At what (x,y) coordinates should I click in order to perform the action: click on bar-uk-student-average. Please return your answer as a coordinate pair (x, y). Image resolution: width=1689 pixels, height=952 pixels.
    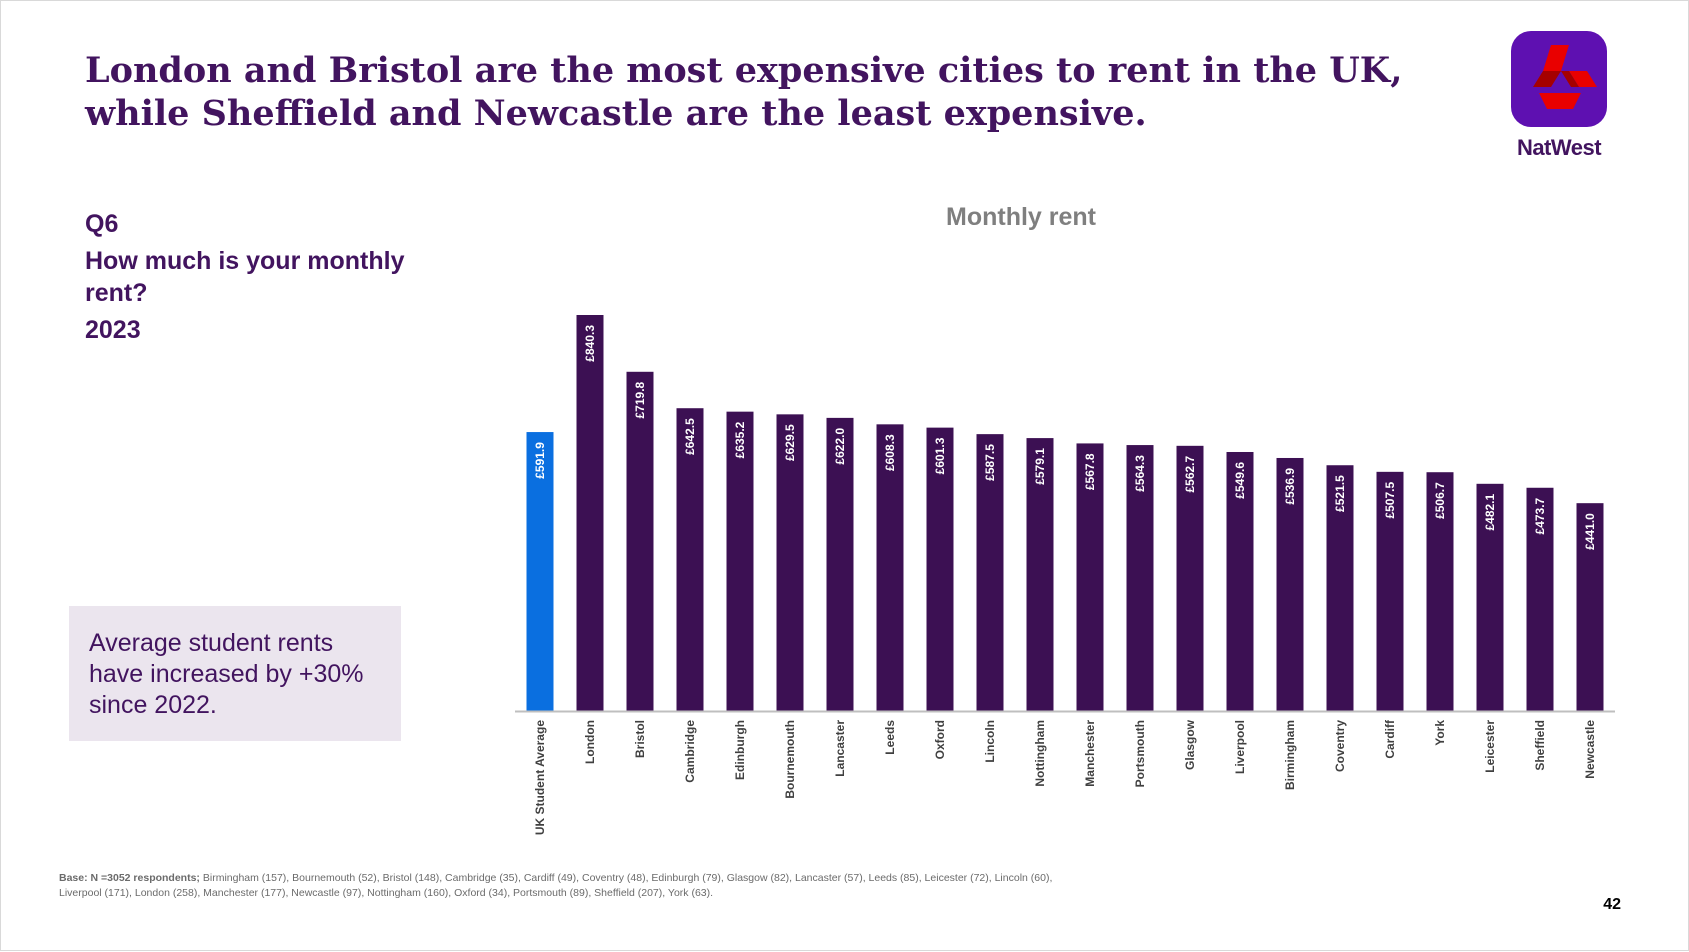
    Looking at the image, I should click on (540, 571).